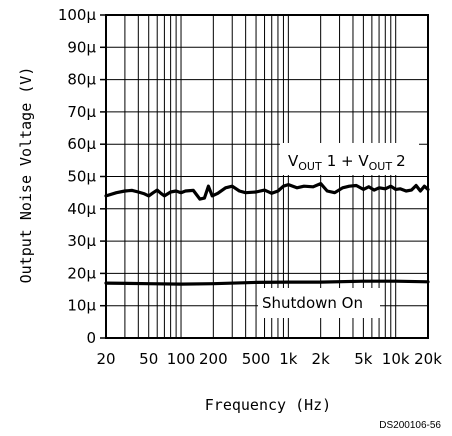  Describe the element at coordinates (312, 303) in the screenshot. I see `series-2-label: Shutdown On` at that location.